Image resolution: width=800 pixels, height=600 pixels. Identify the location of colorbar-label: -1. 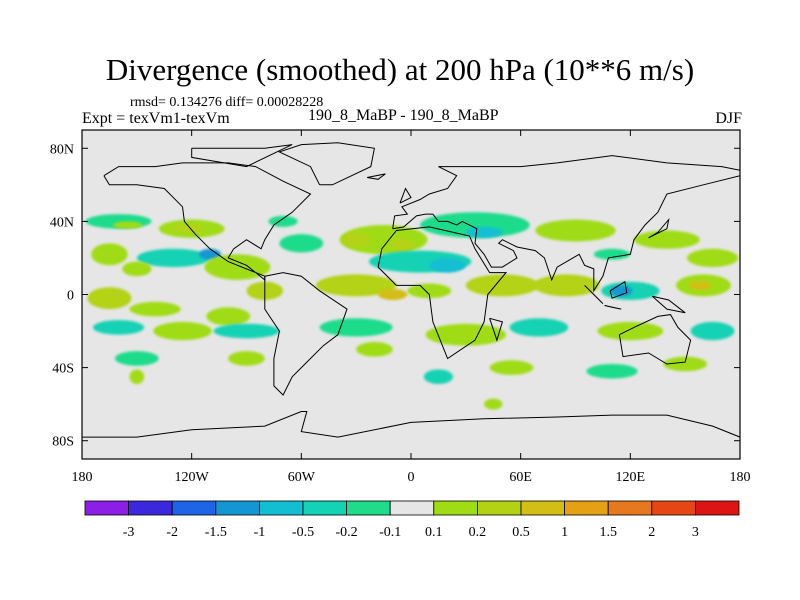
(260, 532).